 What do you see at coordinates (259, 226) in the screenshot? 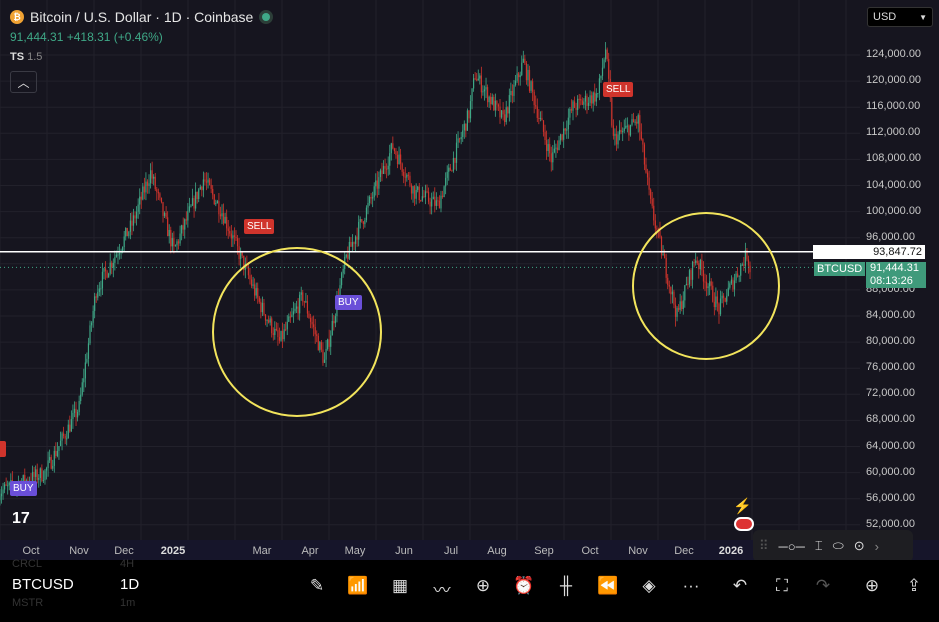
I see `sell-signal: SELL` at bounding box center [259, 226].